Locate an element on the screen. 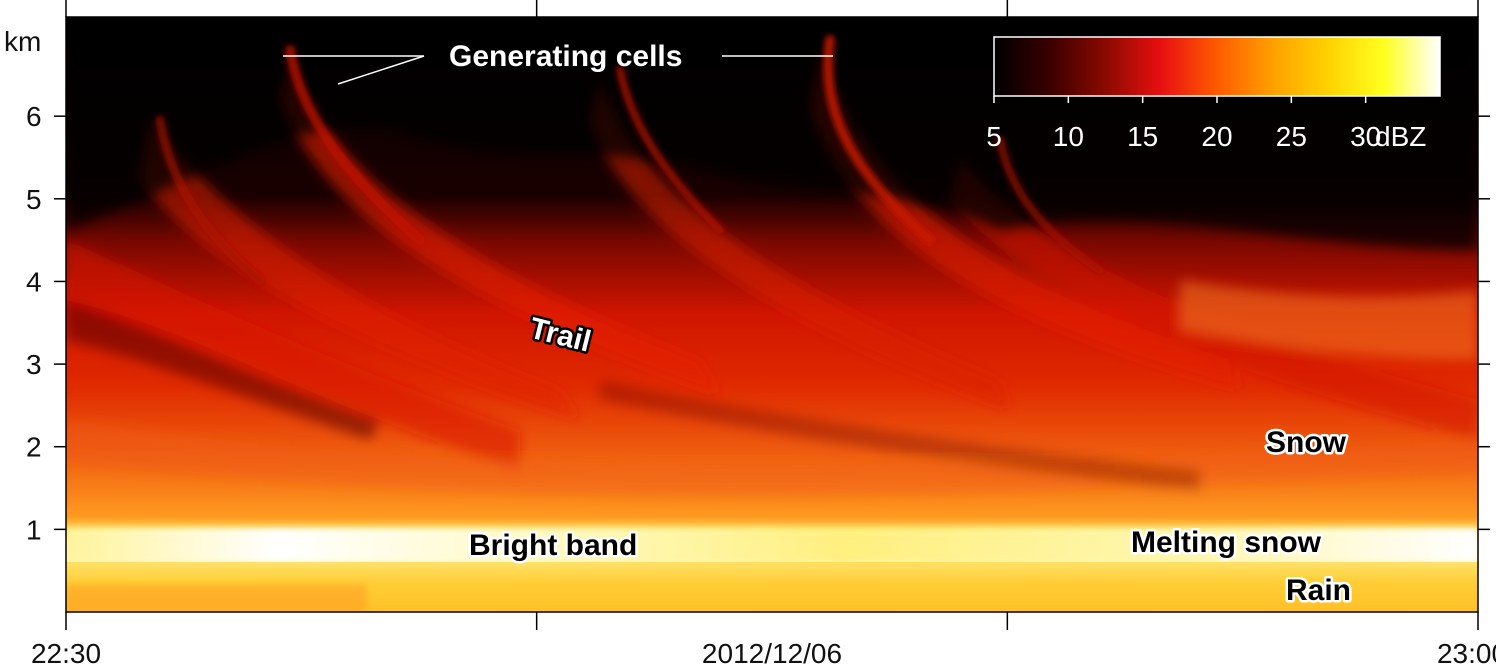  generating-cells-pointer-diagonal is located at coordinates (381, 70).